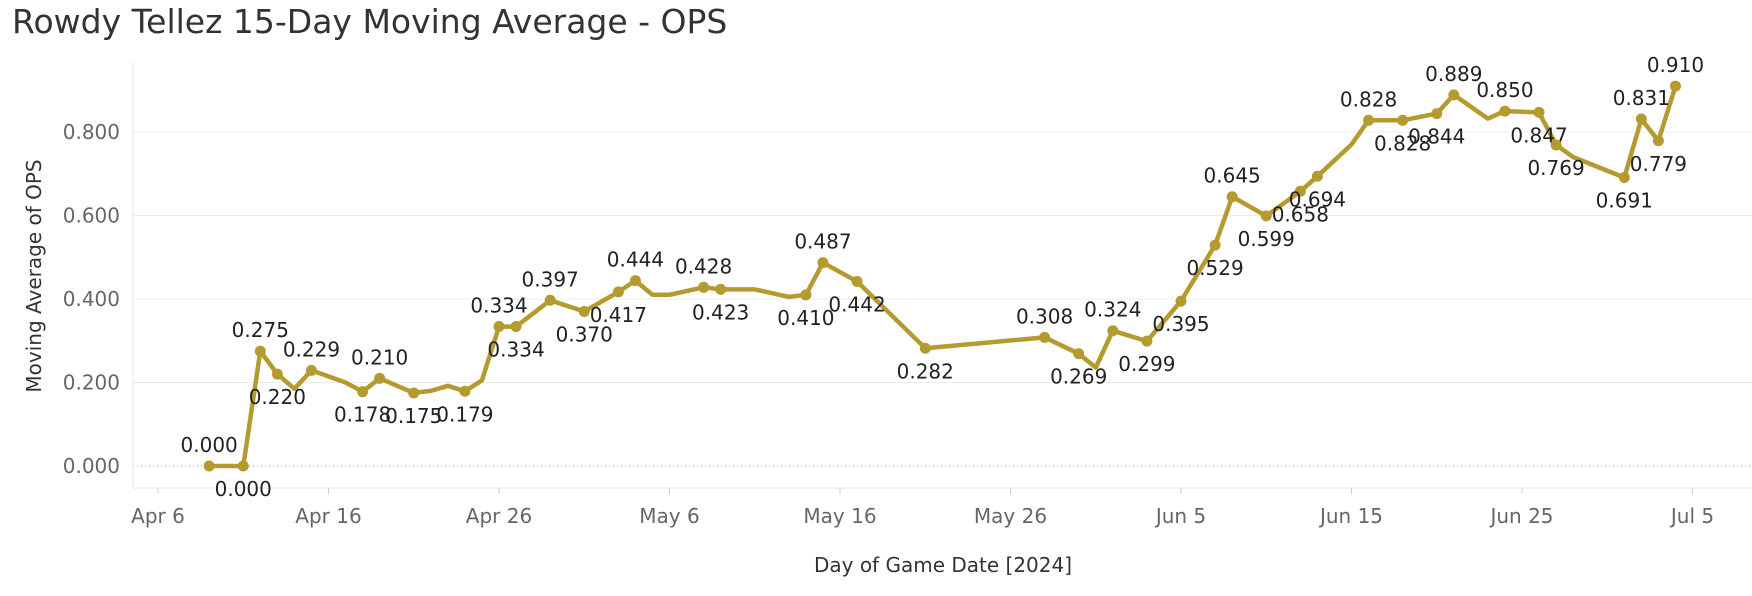 Image resolution: width=1752 pixels, height=596 pixels. What do you see at coordinates (584, 335) in the screenshot?
I see `data-label: 0.370` at bounding box center [584, 335].